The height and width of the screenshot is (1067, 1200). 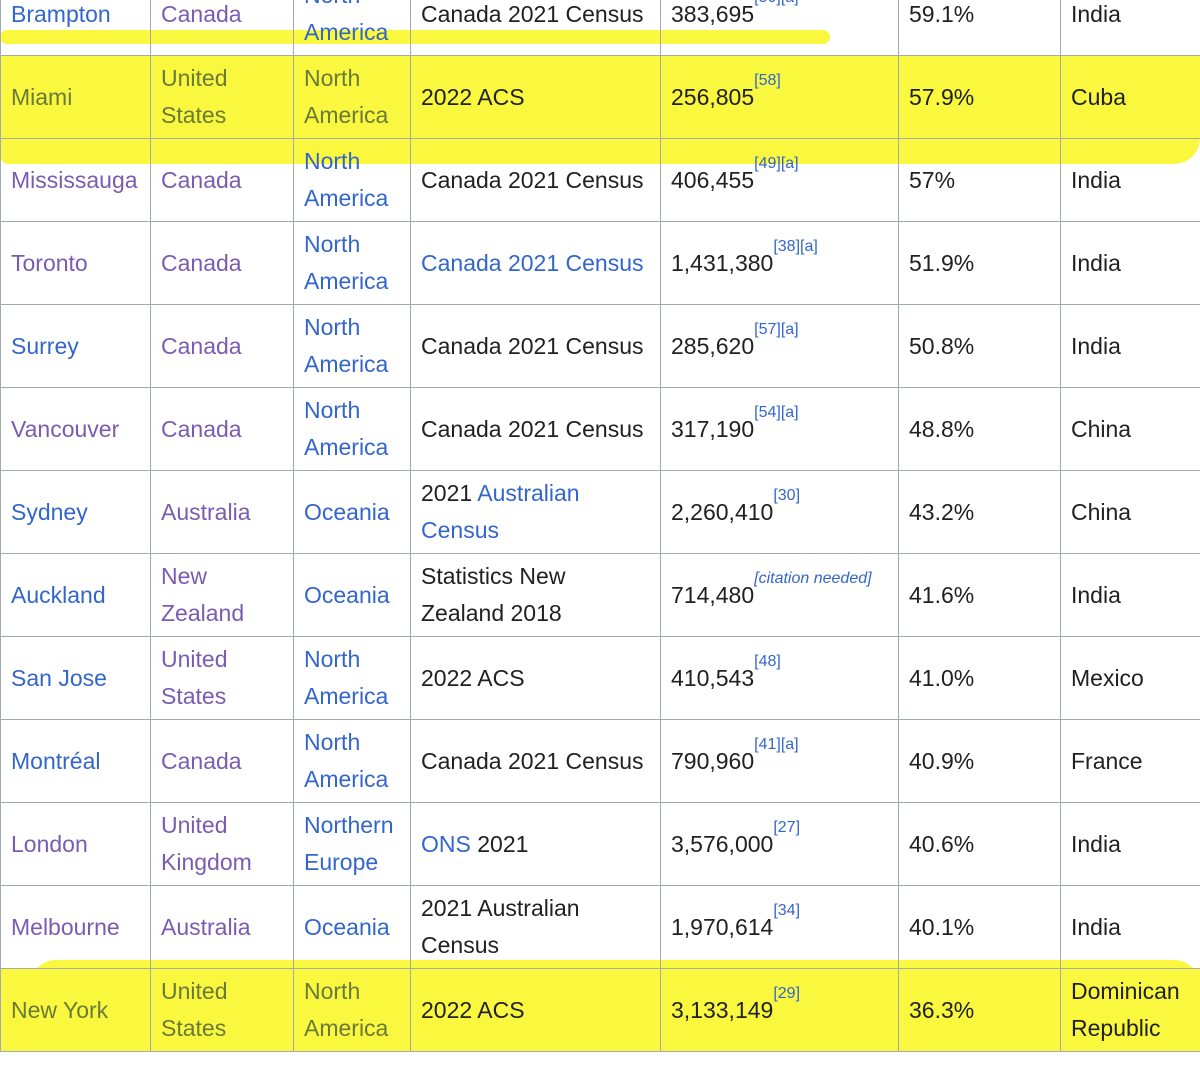 What do you see at coordinates (787, 827) in the screenshot?
I see `reference-link: [27]` at bounding box center [787, 827].